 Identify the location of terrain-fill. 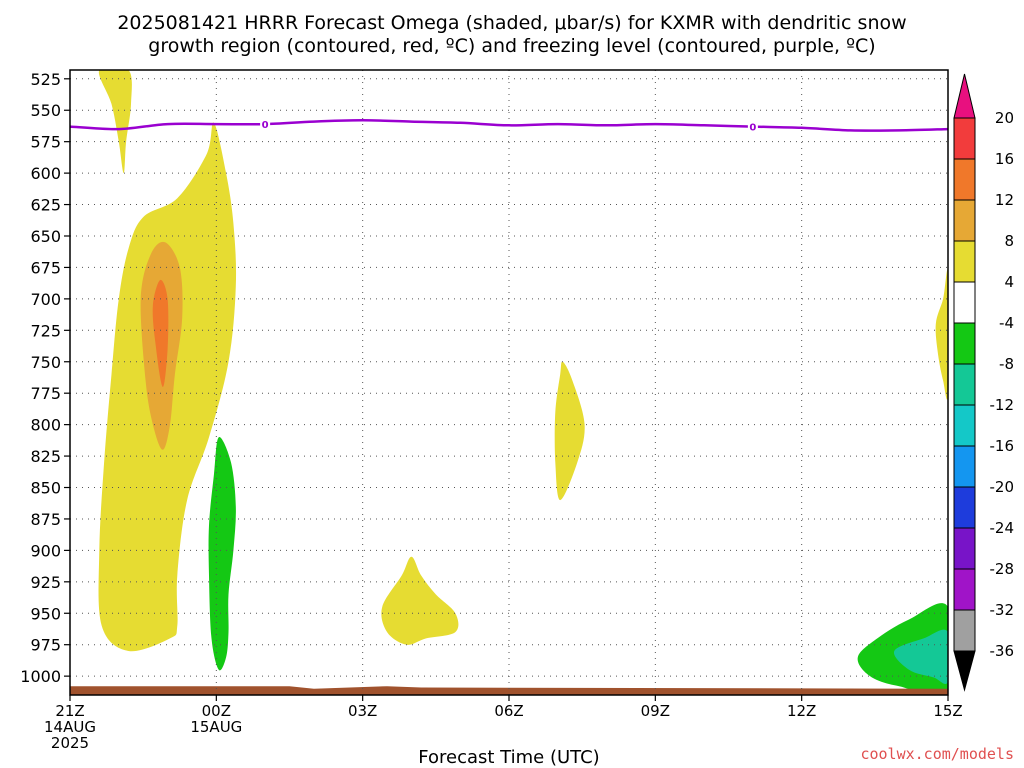
(509, 690).